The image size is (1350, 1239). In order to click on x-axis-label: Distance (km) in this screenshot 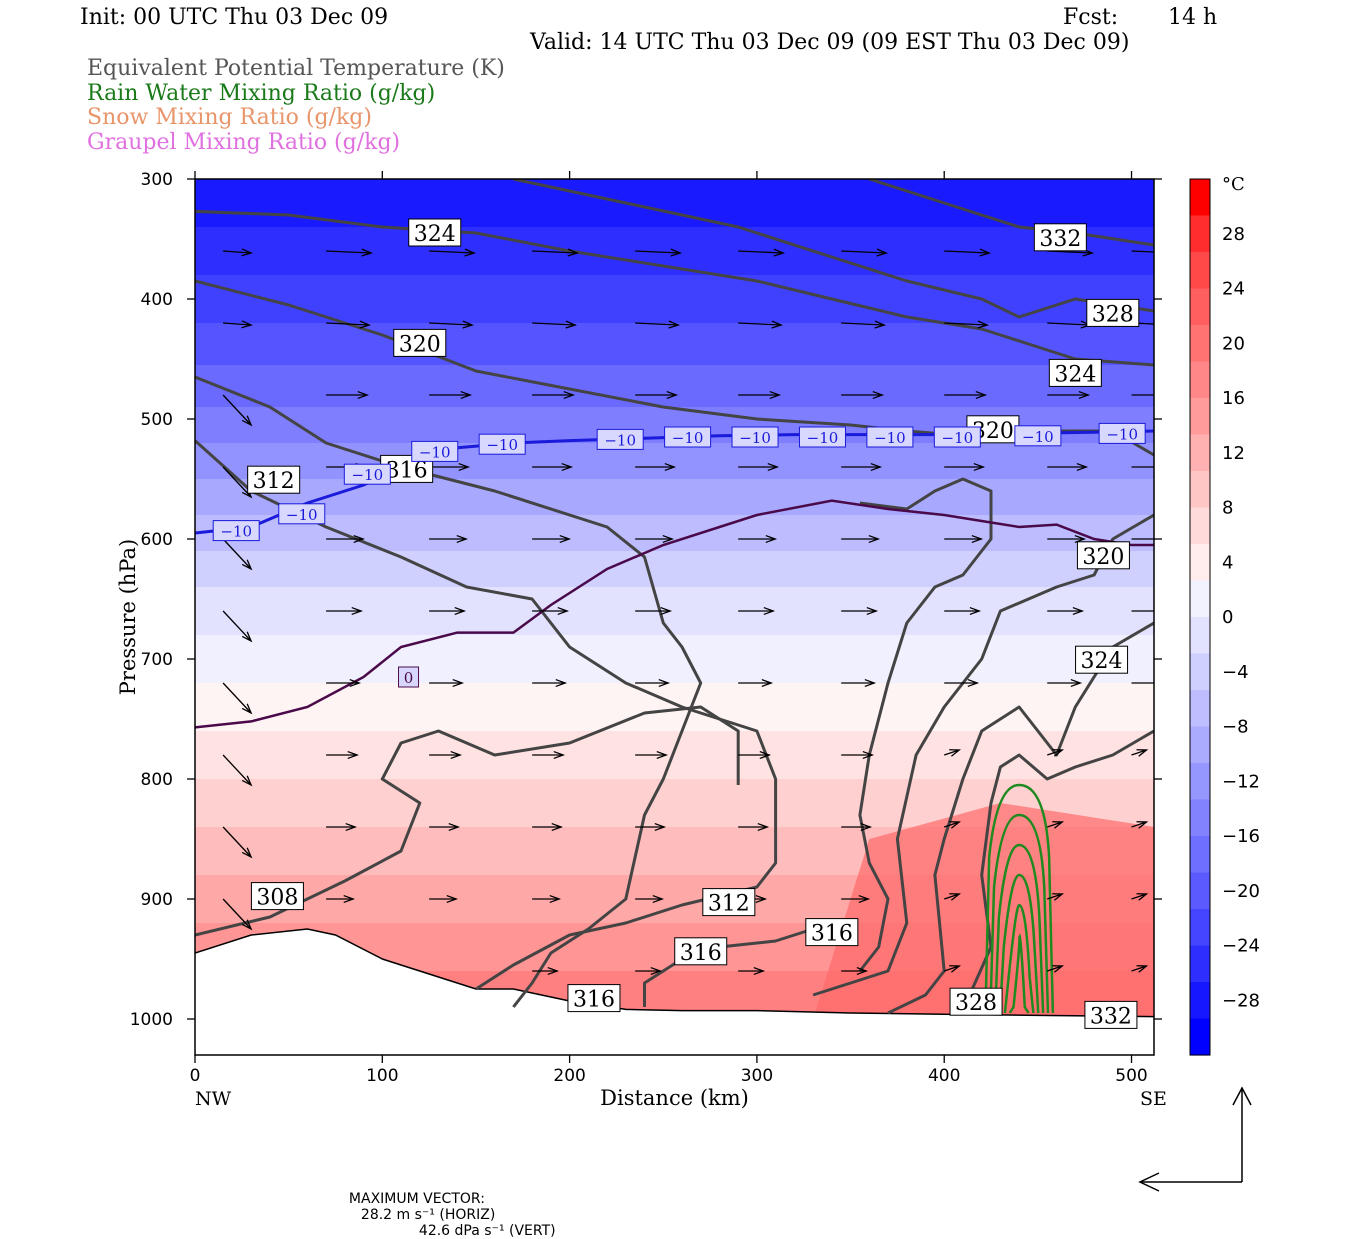, I will do `click(674, 1098)`.